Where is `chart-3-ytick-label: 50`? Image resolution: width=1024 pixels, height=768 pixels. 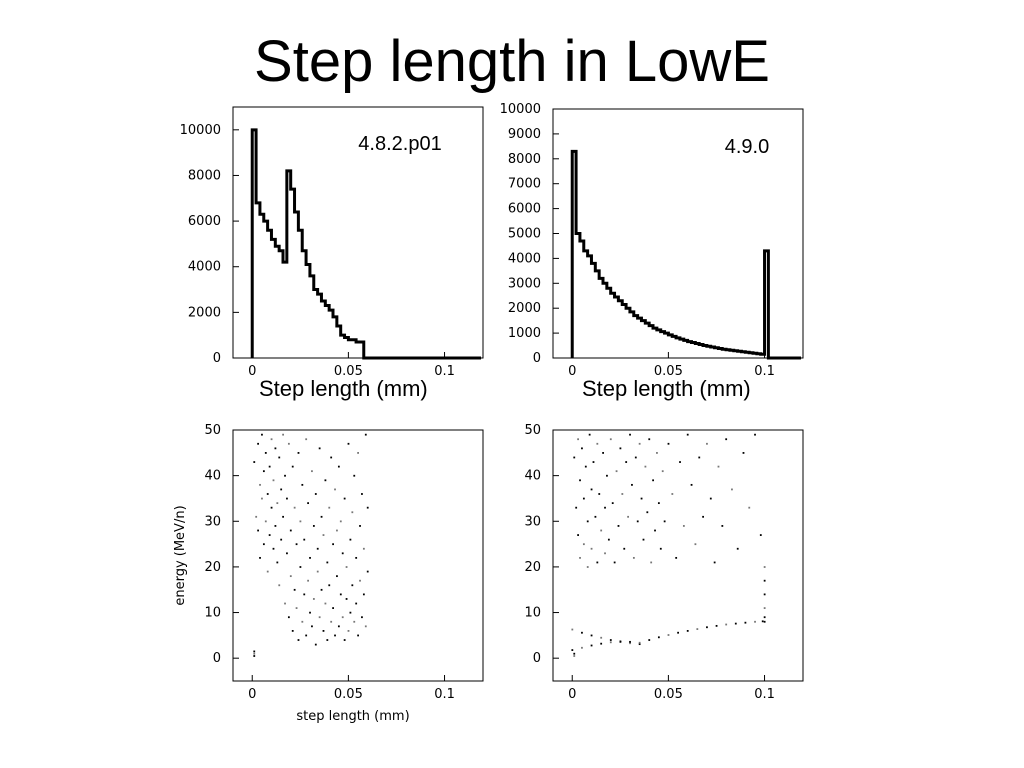
chart-3-ytick-label: 50 is located at coordinates (532, 430).